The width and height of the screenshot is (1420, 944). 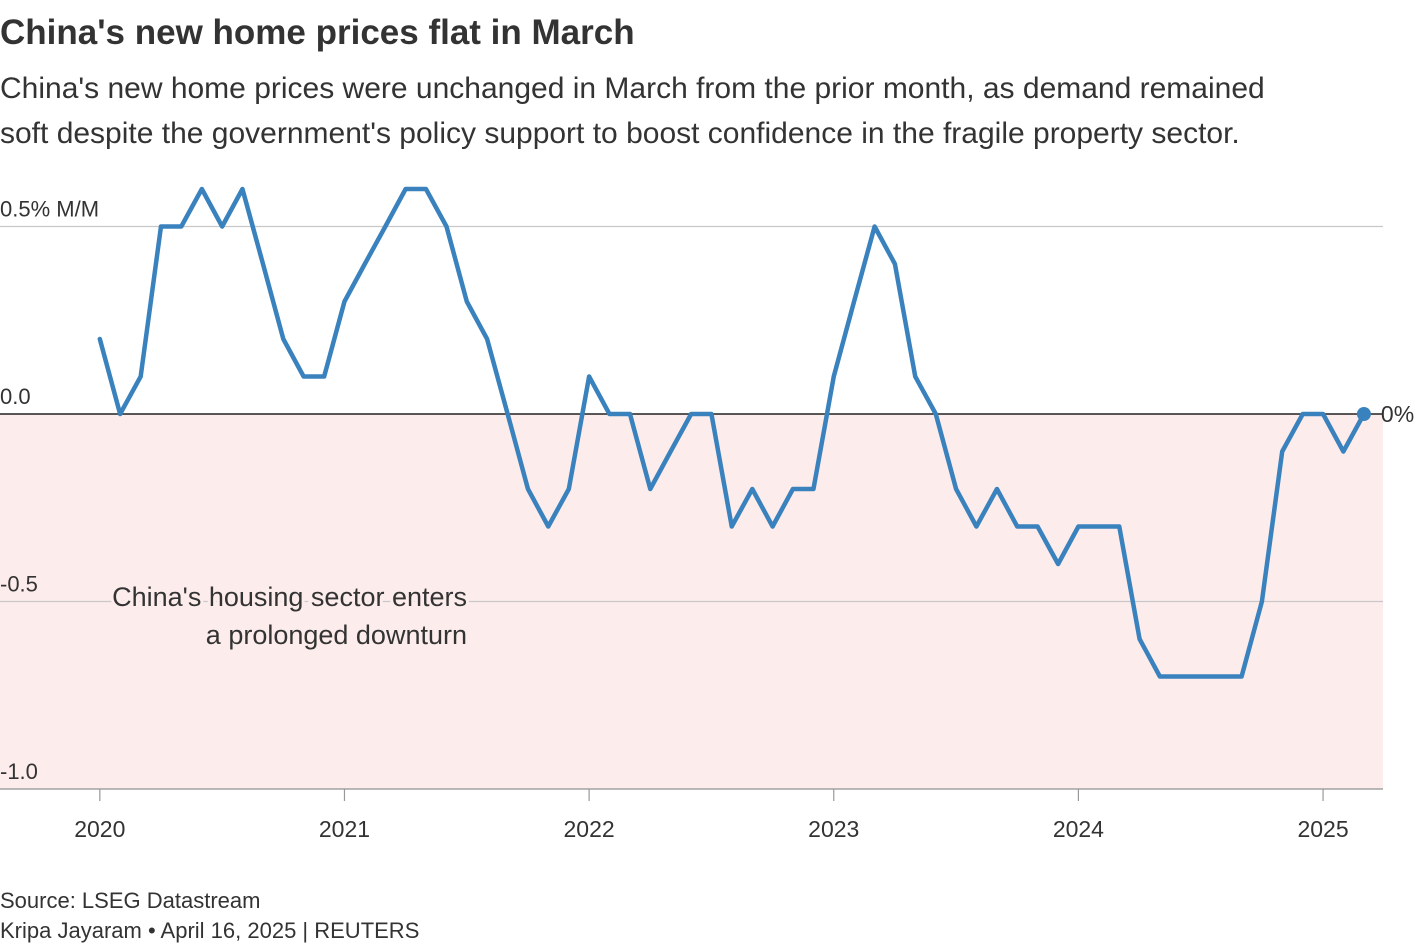 What do you see at coordinates (1363, 414) in the screenshot?
I see `end-point` at bounding box center [1363, 414].